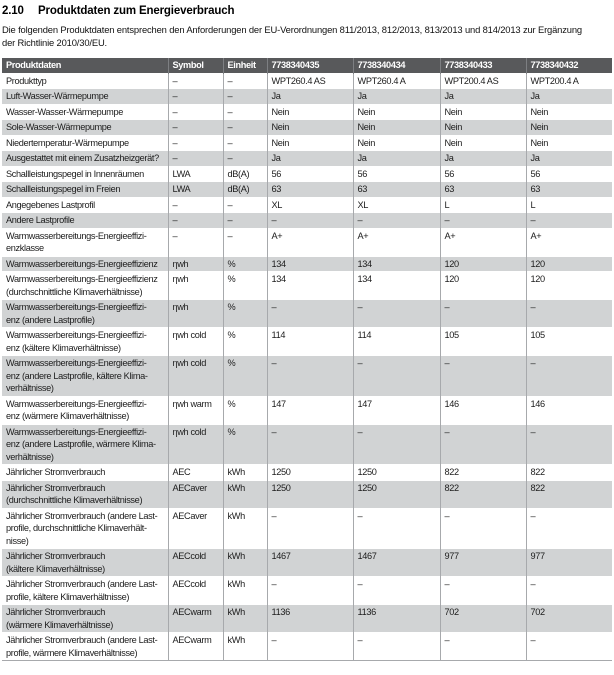 The height and width of the screenshot is (675, 614). I want to click on row-value-3: WPT200.4 AS, so click(483, 81).